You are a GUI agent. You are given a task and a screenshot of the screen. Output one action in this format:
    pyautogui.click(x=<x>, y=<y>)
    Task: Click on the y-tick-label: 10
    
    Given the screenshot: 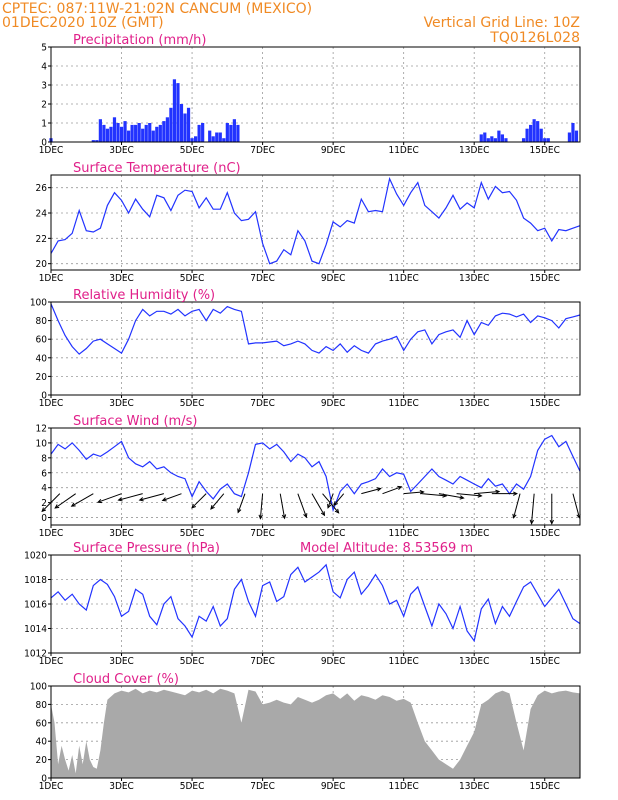 What is the action you would take?
    pyautogui.click(x=42, y=443)
    